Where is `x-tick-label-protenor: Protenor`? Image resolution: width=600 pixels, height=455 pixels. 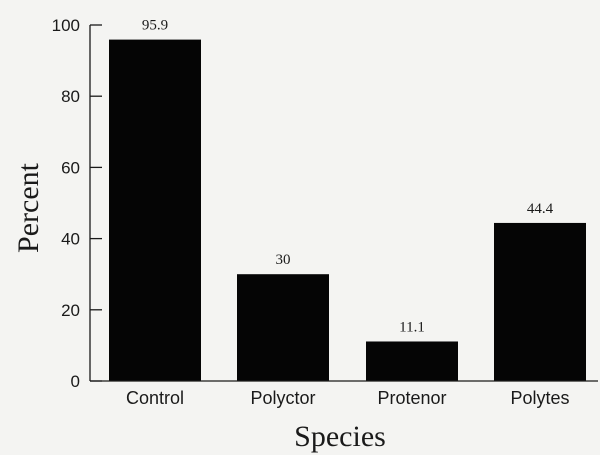
x-tick-label-protenor: Protenor is located at coordinates (411, 398).